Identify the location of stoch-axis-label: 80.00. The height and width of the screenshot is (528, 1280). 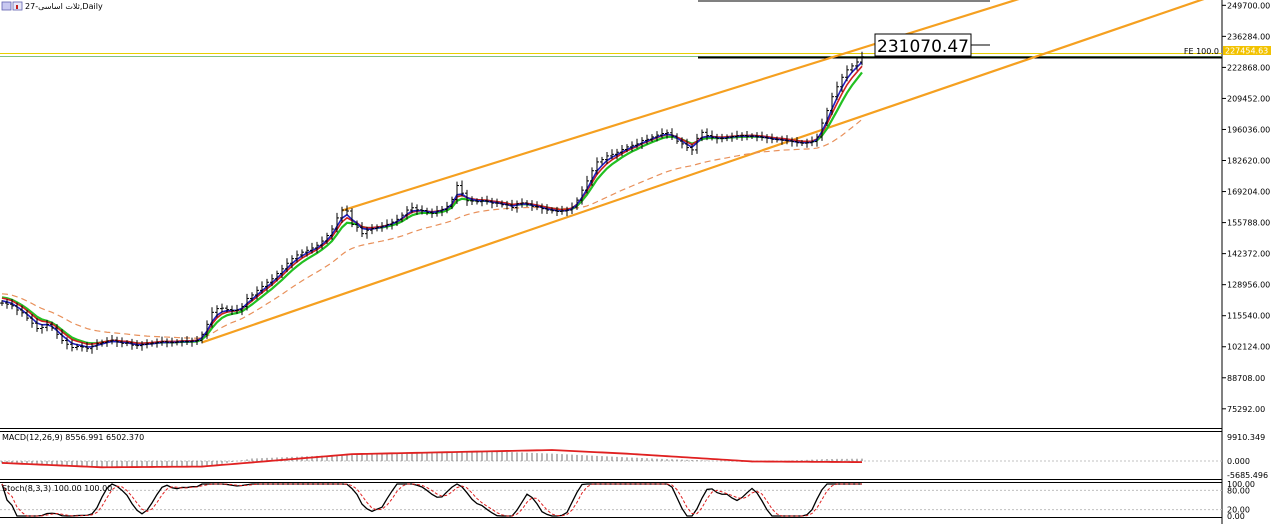
(1238, 490).